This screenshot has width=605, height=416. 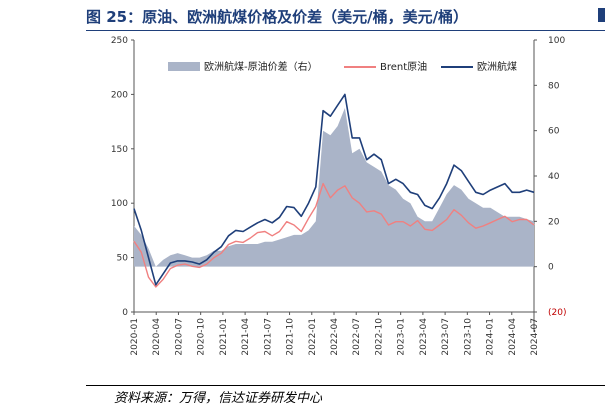 I want to click on right-tick-label: 60, so click(x=554, y=132).